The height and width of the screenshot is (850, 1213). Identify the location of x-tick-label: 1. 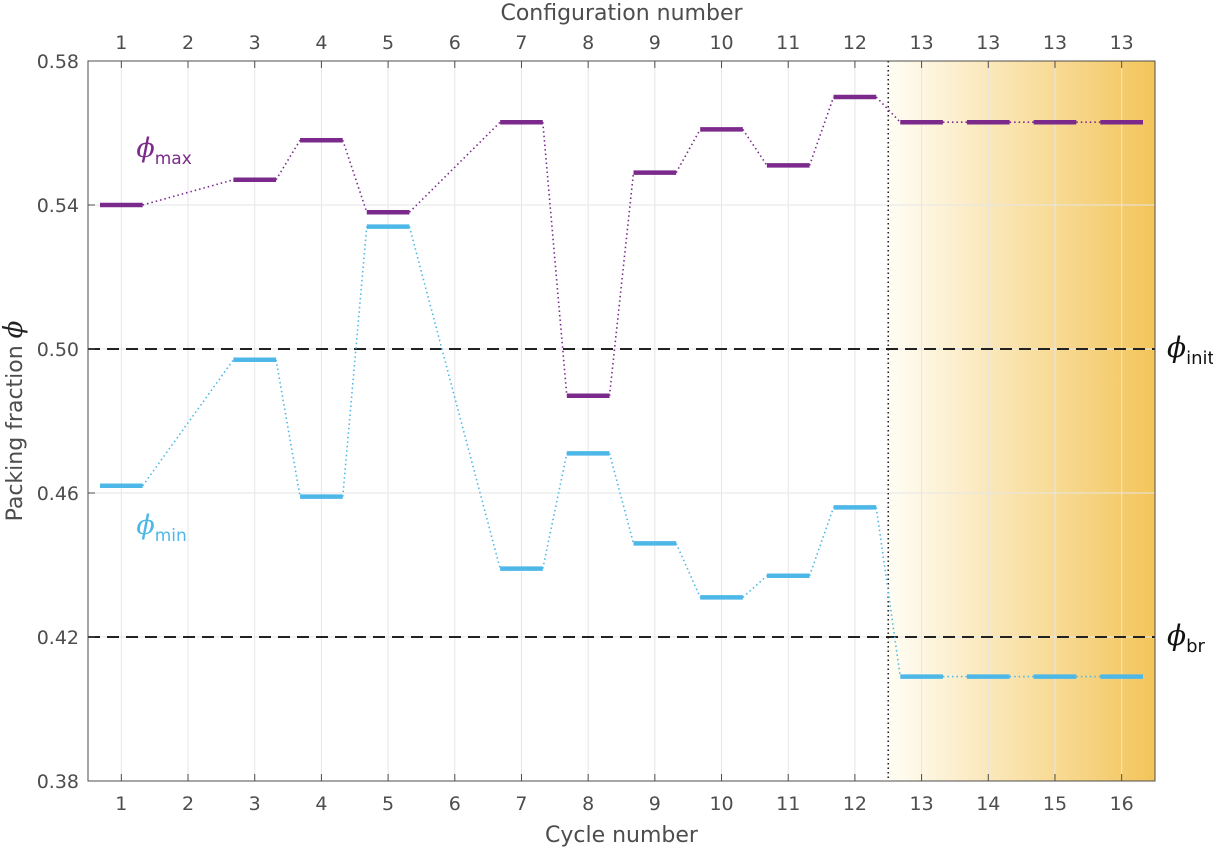
(121, 804).